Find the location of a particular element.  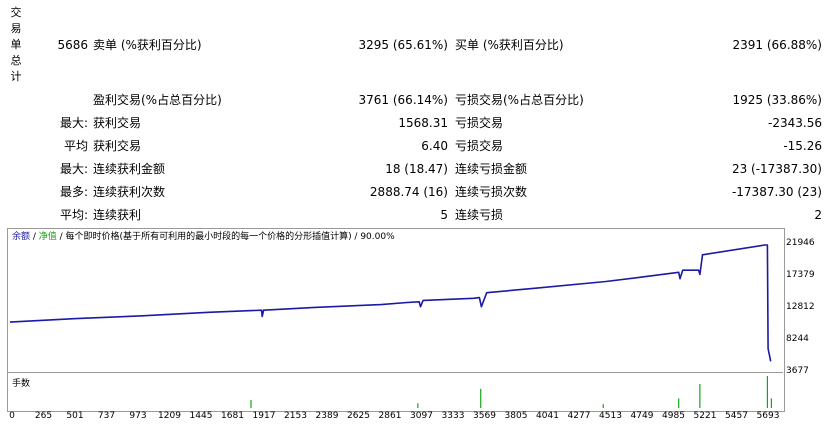

x-tick-label: 5693 is located at coordinates (768, 416).